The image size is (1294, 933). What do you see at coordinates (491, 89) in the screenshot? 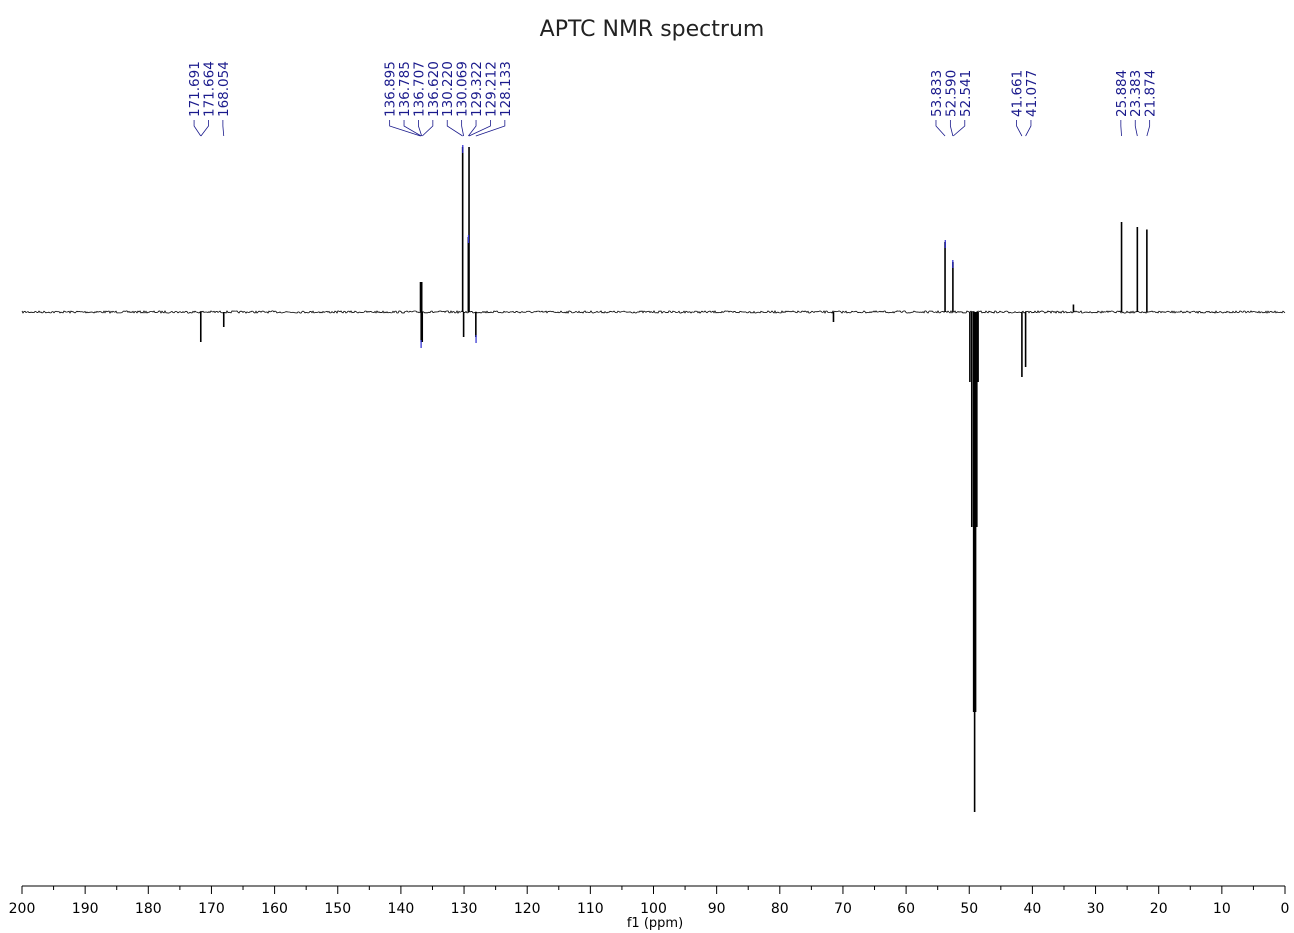
I see `peak-label: 129.212` at bounding box center [491, 89].